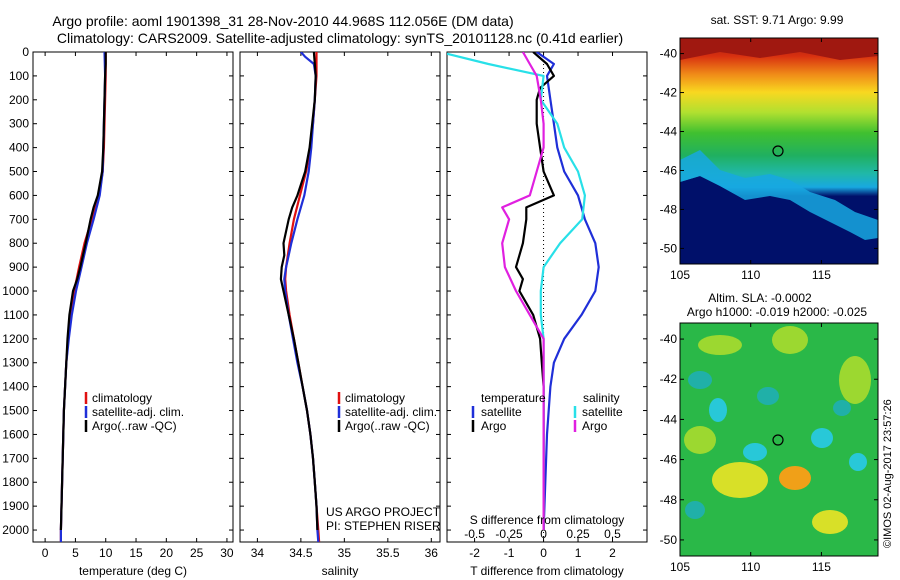 Image resolution: width=900 pixels, height=580 pixels. What do you see at coordinates (568, 291) in the screenshot?
I see `series-line-satellite` at bounding box center [568, 291].